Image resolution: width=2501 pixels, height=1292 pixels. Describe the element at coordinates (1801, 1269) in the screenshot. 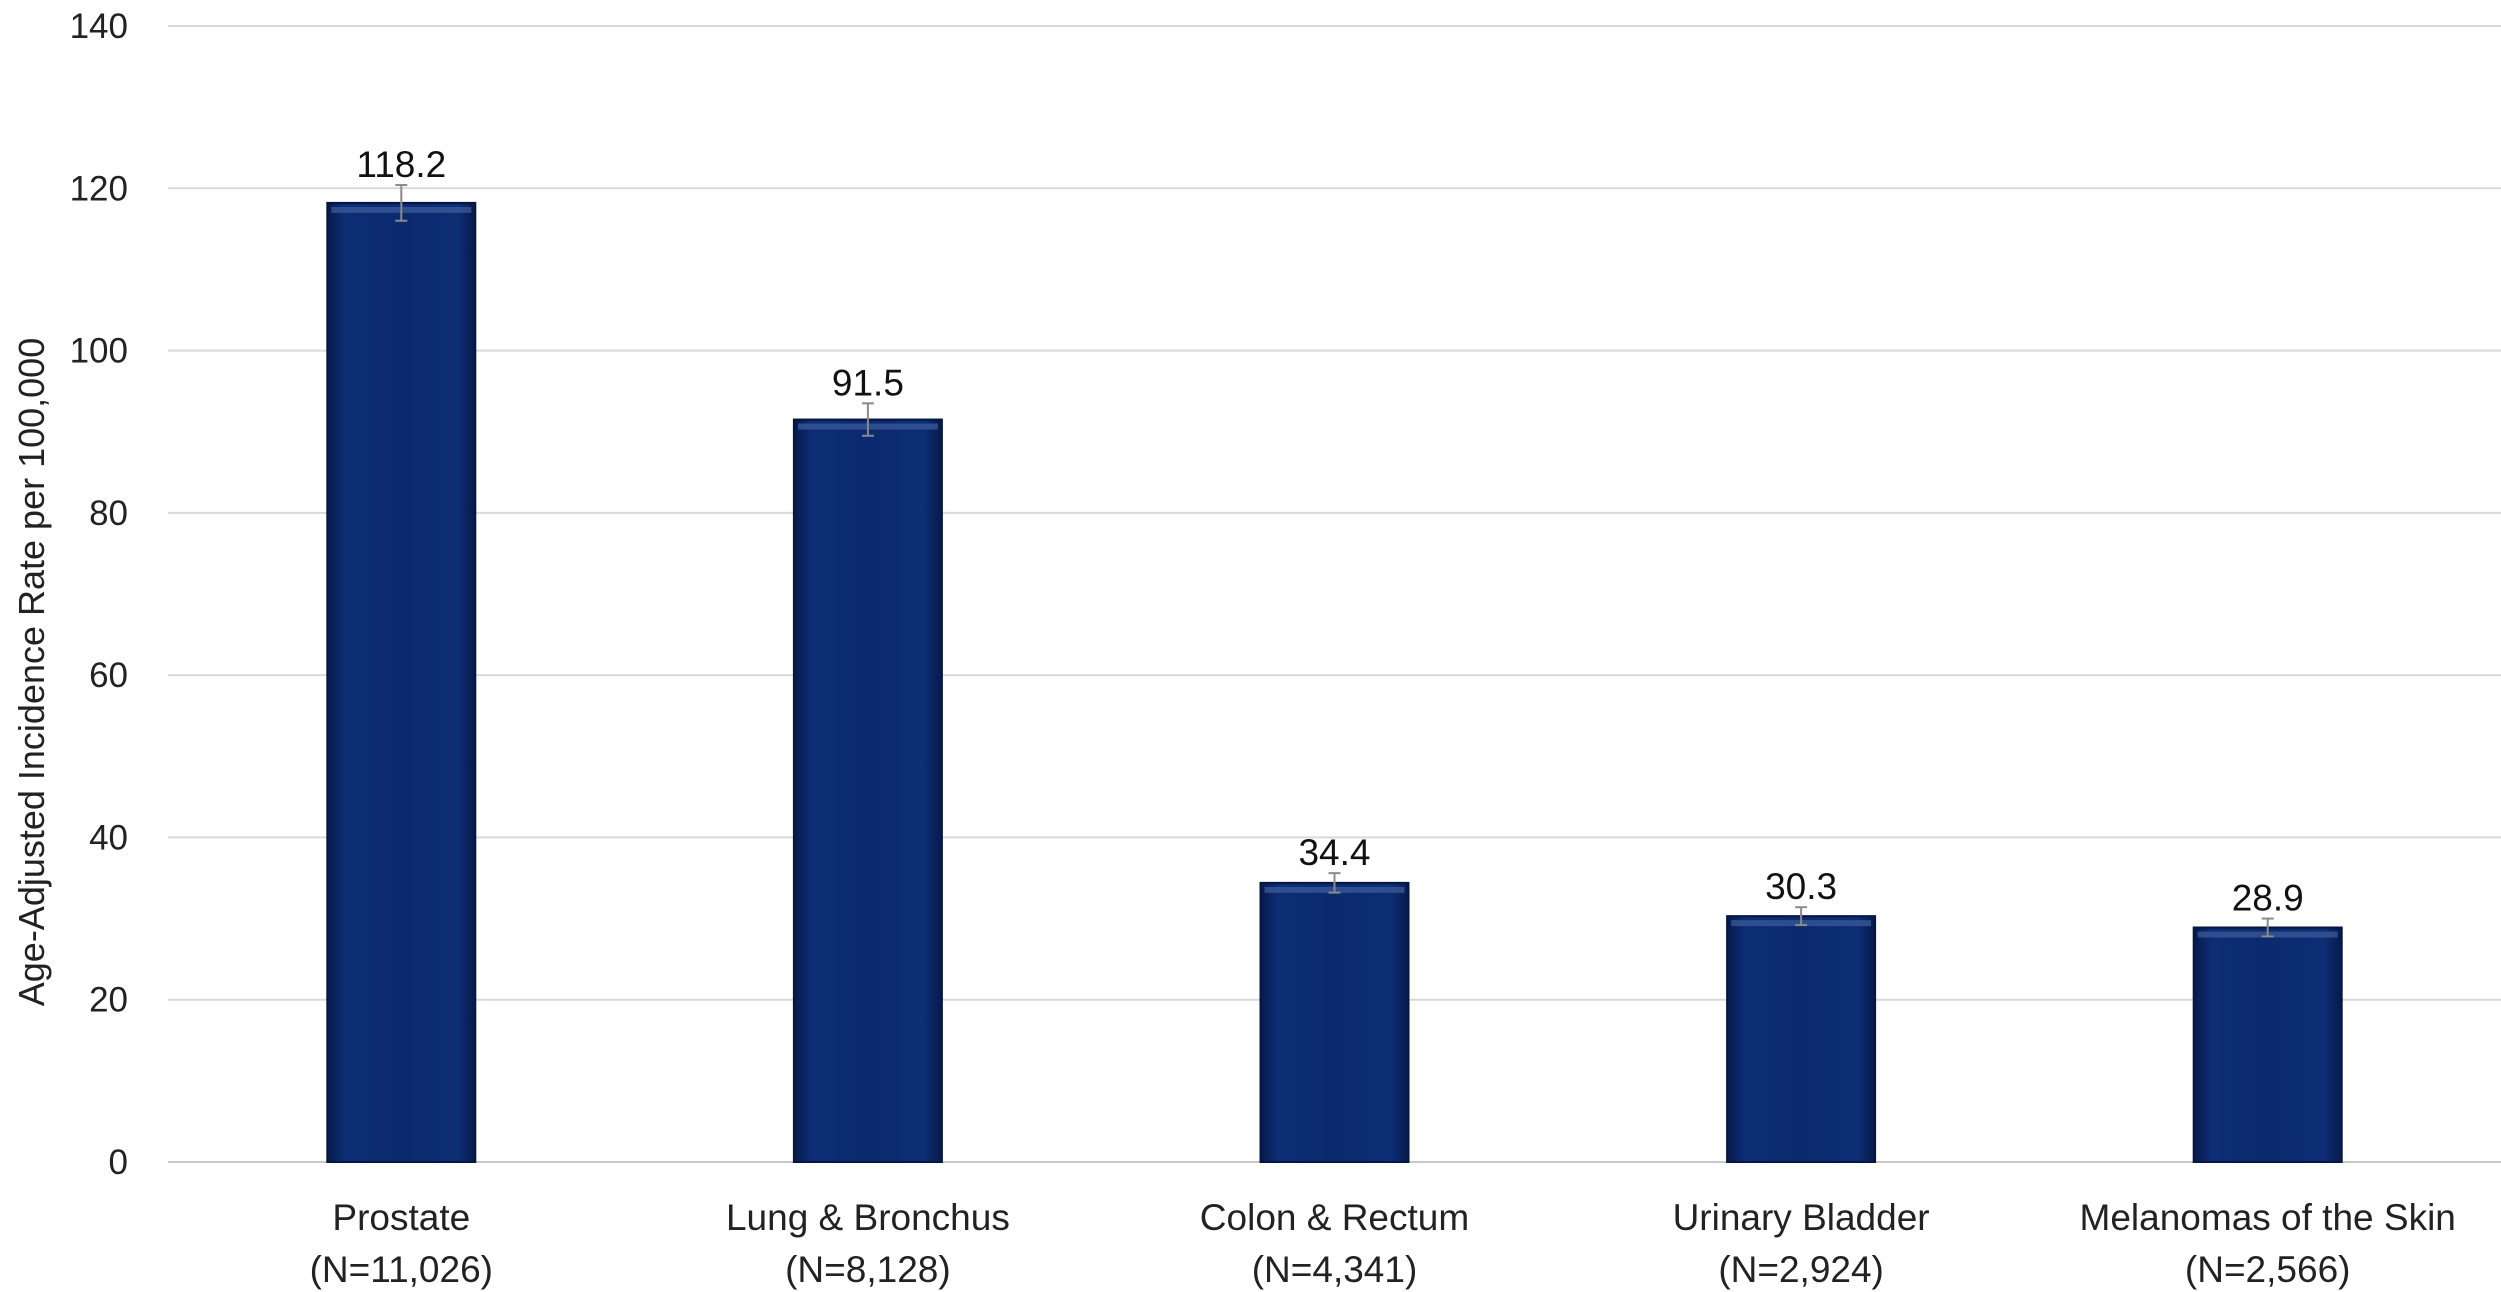

I see `x-category-count: (N=2,924)` at that location.